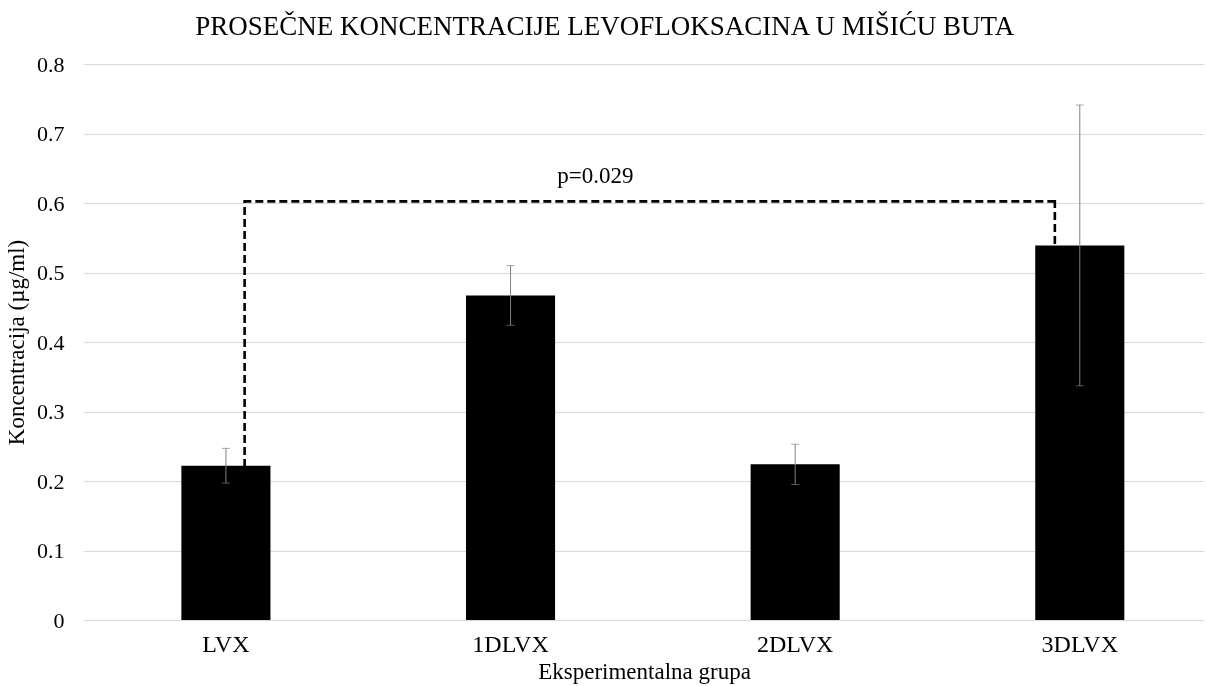  What do you see at coordinates (595, 176) in the screenshot?
I see `annotation: p=0.029` at bounding box center [595, 176].